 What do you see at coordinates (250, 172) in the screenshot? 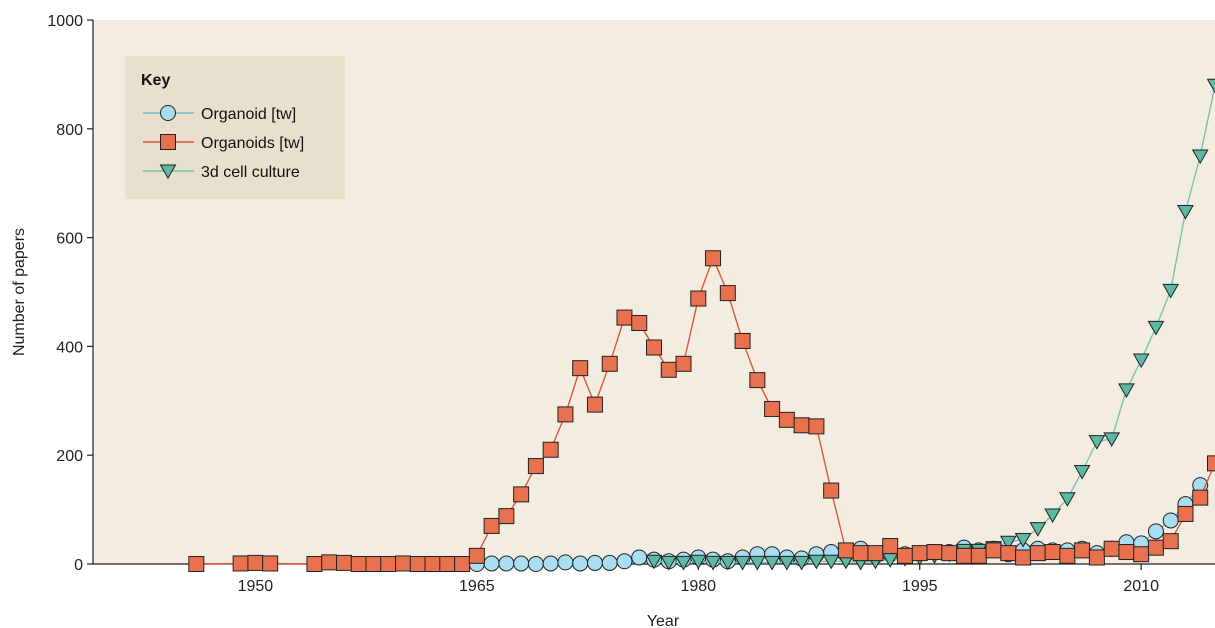
I see `legend-label: 3d cell culture` at bounding box center [250, 172].